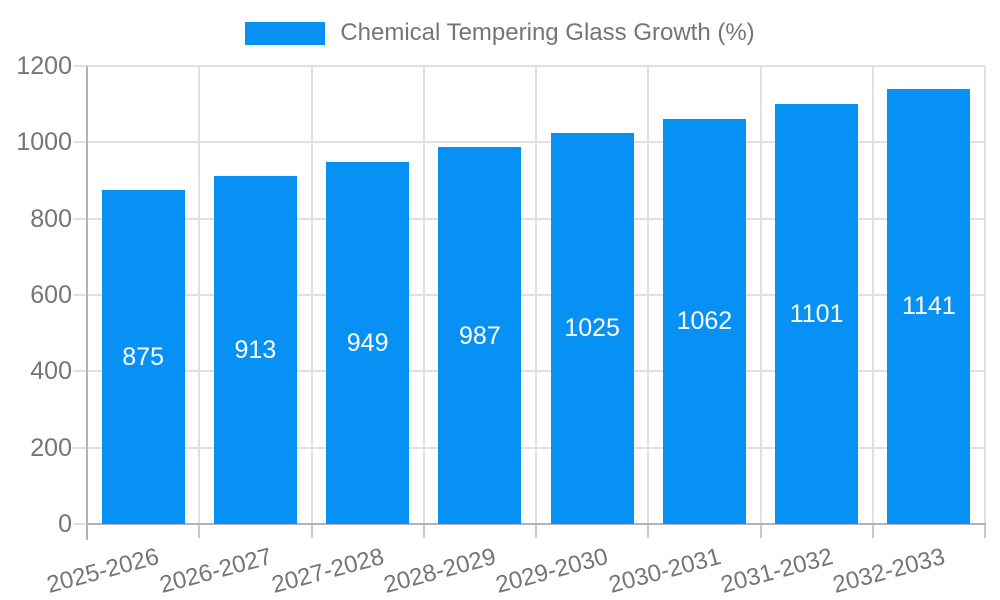 The width and height of the screenshot is (1000, 600). I want to click on x-axis-category-label: 2028-2029, so click(440, 571).